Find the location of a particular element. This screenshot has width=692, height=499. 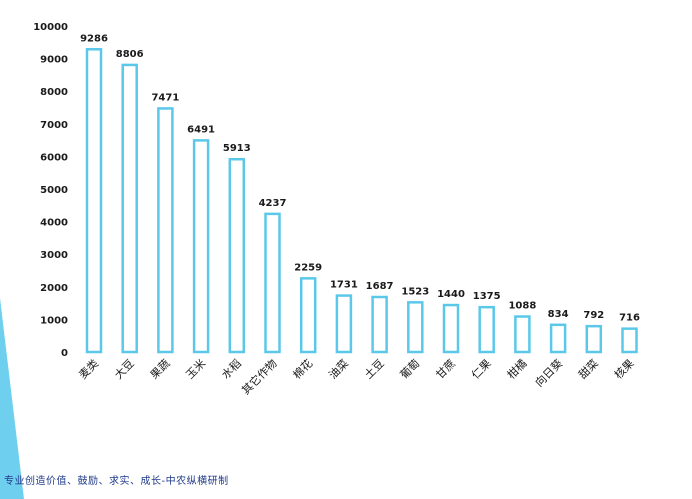

y-tick-label: 4000 is located at coordinates (54, 223).